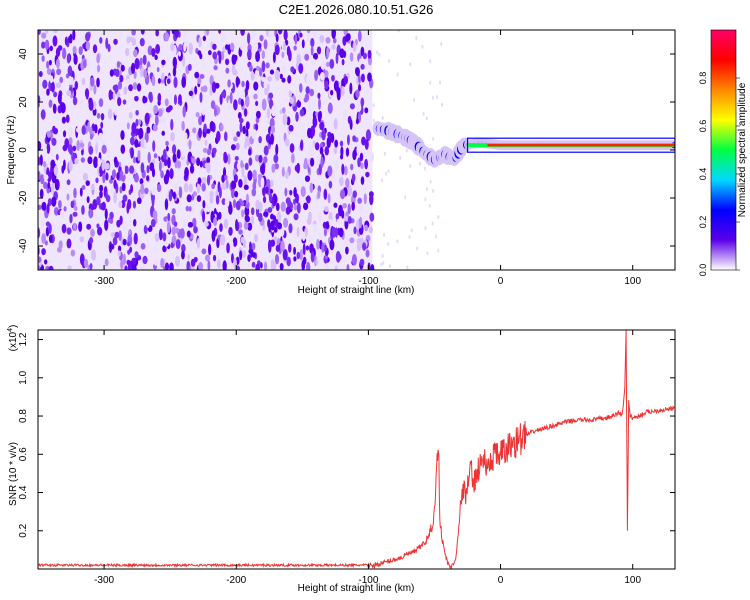 The image size is (750, 600). I want to click on x-tick-label: -300, so click(104, 580).